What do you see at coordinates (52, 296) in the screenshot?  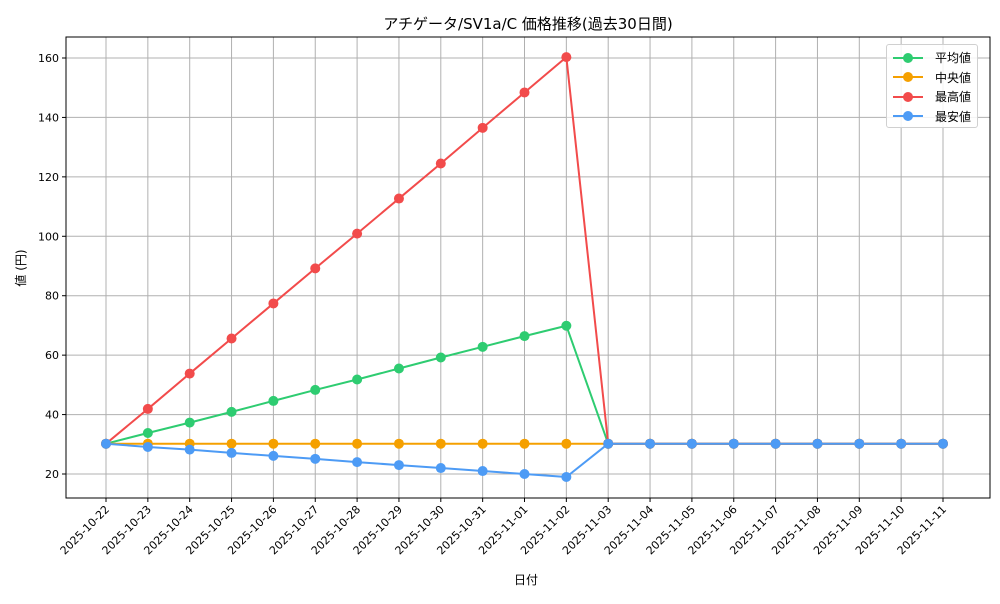 I see `y-tick-label: 80` at bounding box center [52, 296].